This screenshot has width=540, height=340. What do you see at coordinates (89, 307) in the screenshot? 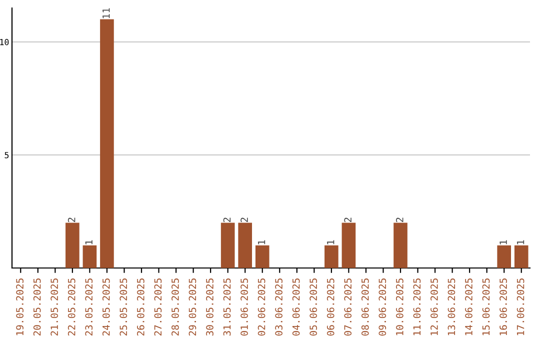
I see `x-tick-label: 23.05.2025` at bounding box center [89, 307].